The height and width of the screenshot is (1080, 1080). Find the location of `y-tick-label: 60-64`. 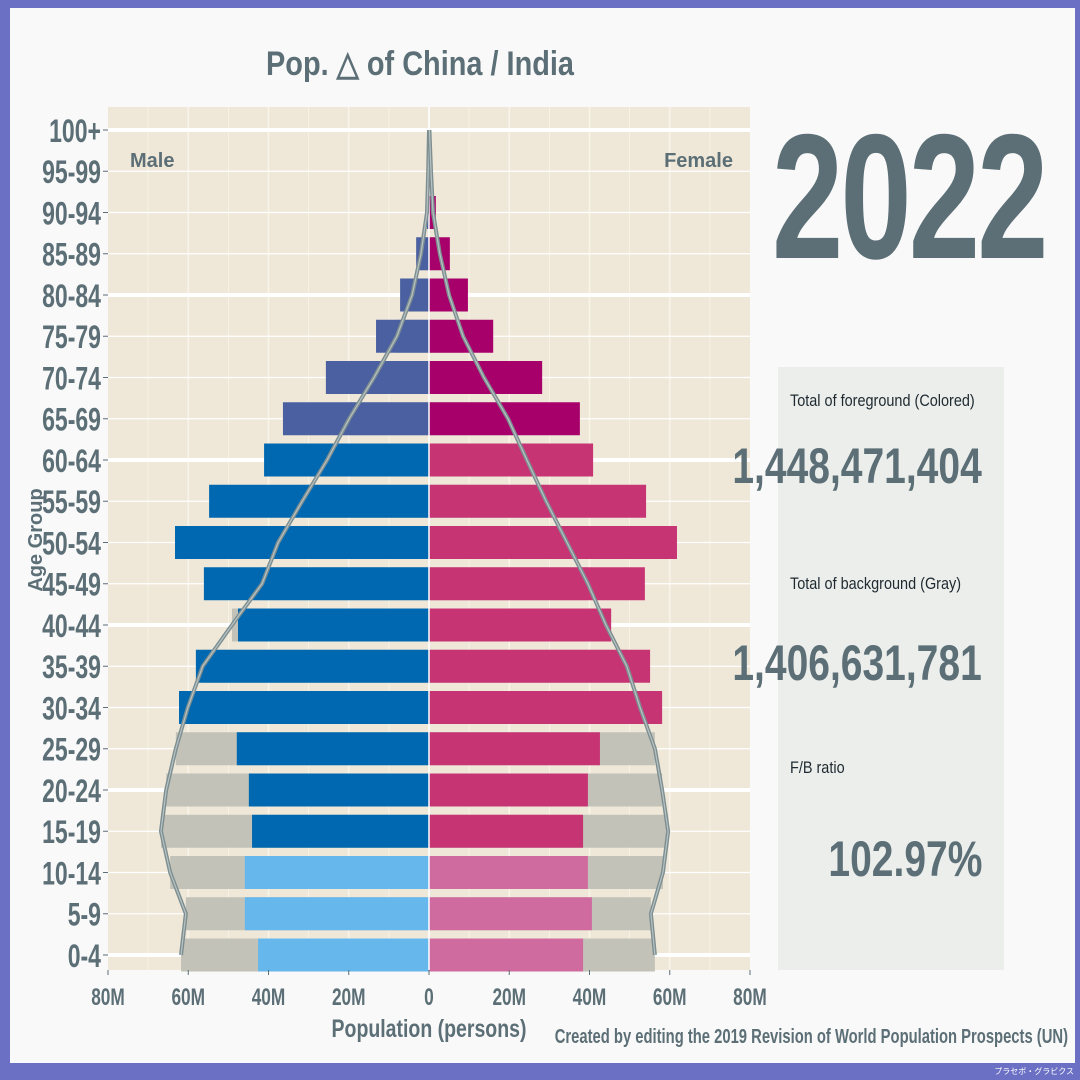

y-tick-label: 60-64 is located at coordinates (71, 461).